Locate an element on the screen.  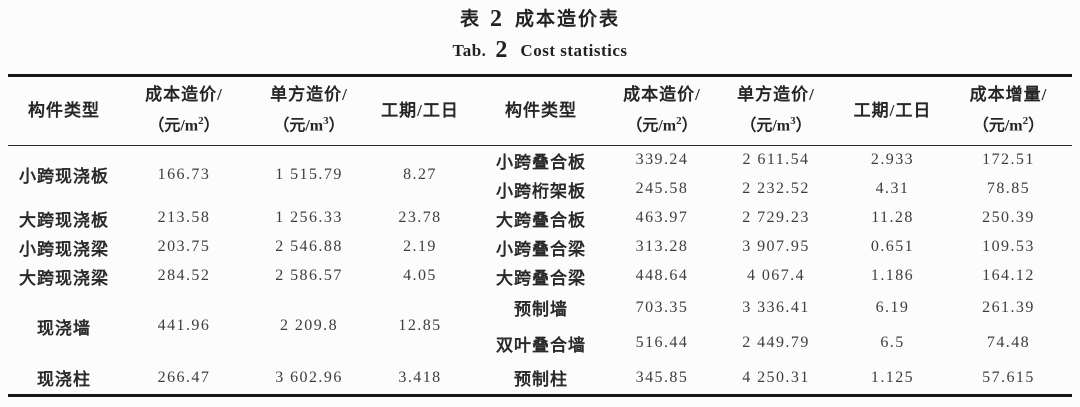
duration-cell: 4.31 is located at coordinates (892, 188).